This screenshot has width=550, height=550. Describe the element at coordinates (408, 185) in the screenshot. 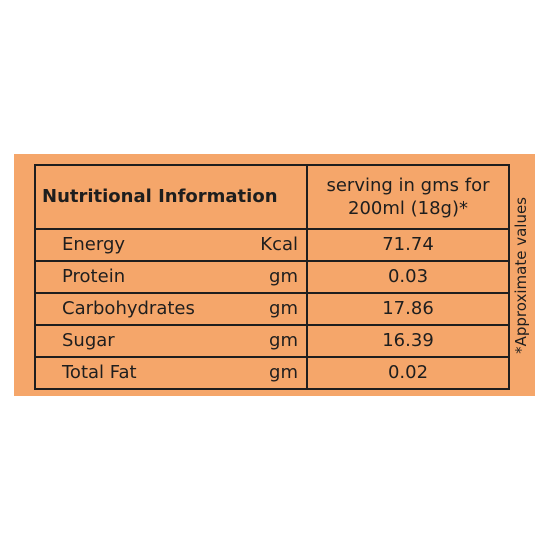

I see `serving-header-line1: serving in gms for` at that location.